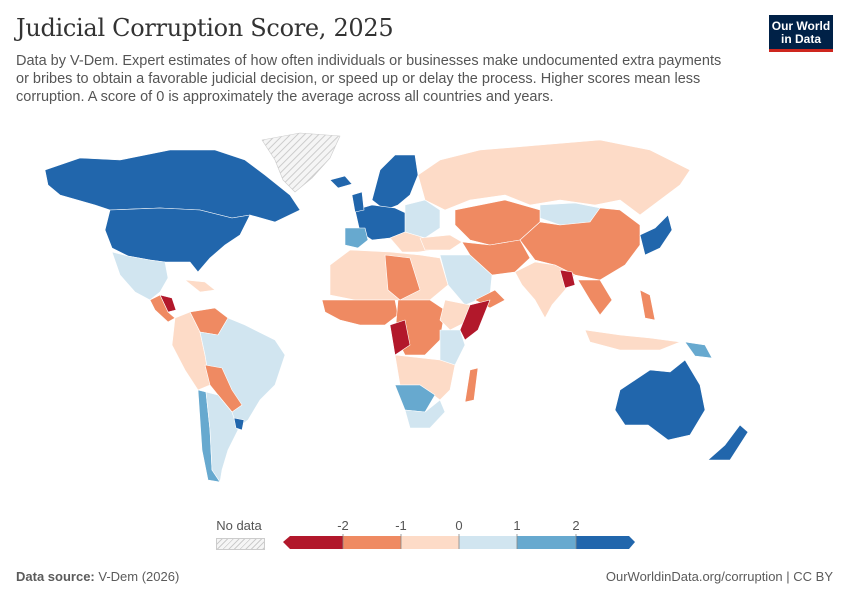 The width and height of the screenshot is (850, 600). I want to click on region-ethiopia, so click(455, 315).